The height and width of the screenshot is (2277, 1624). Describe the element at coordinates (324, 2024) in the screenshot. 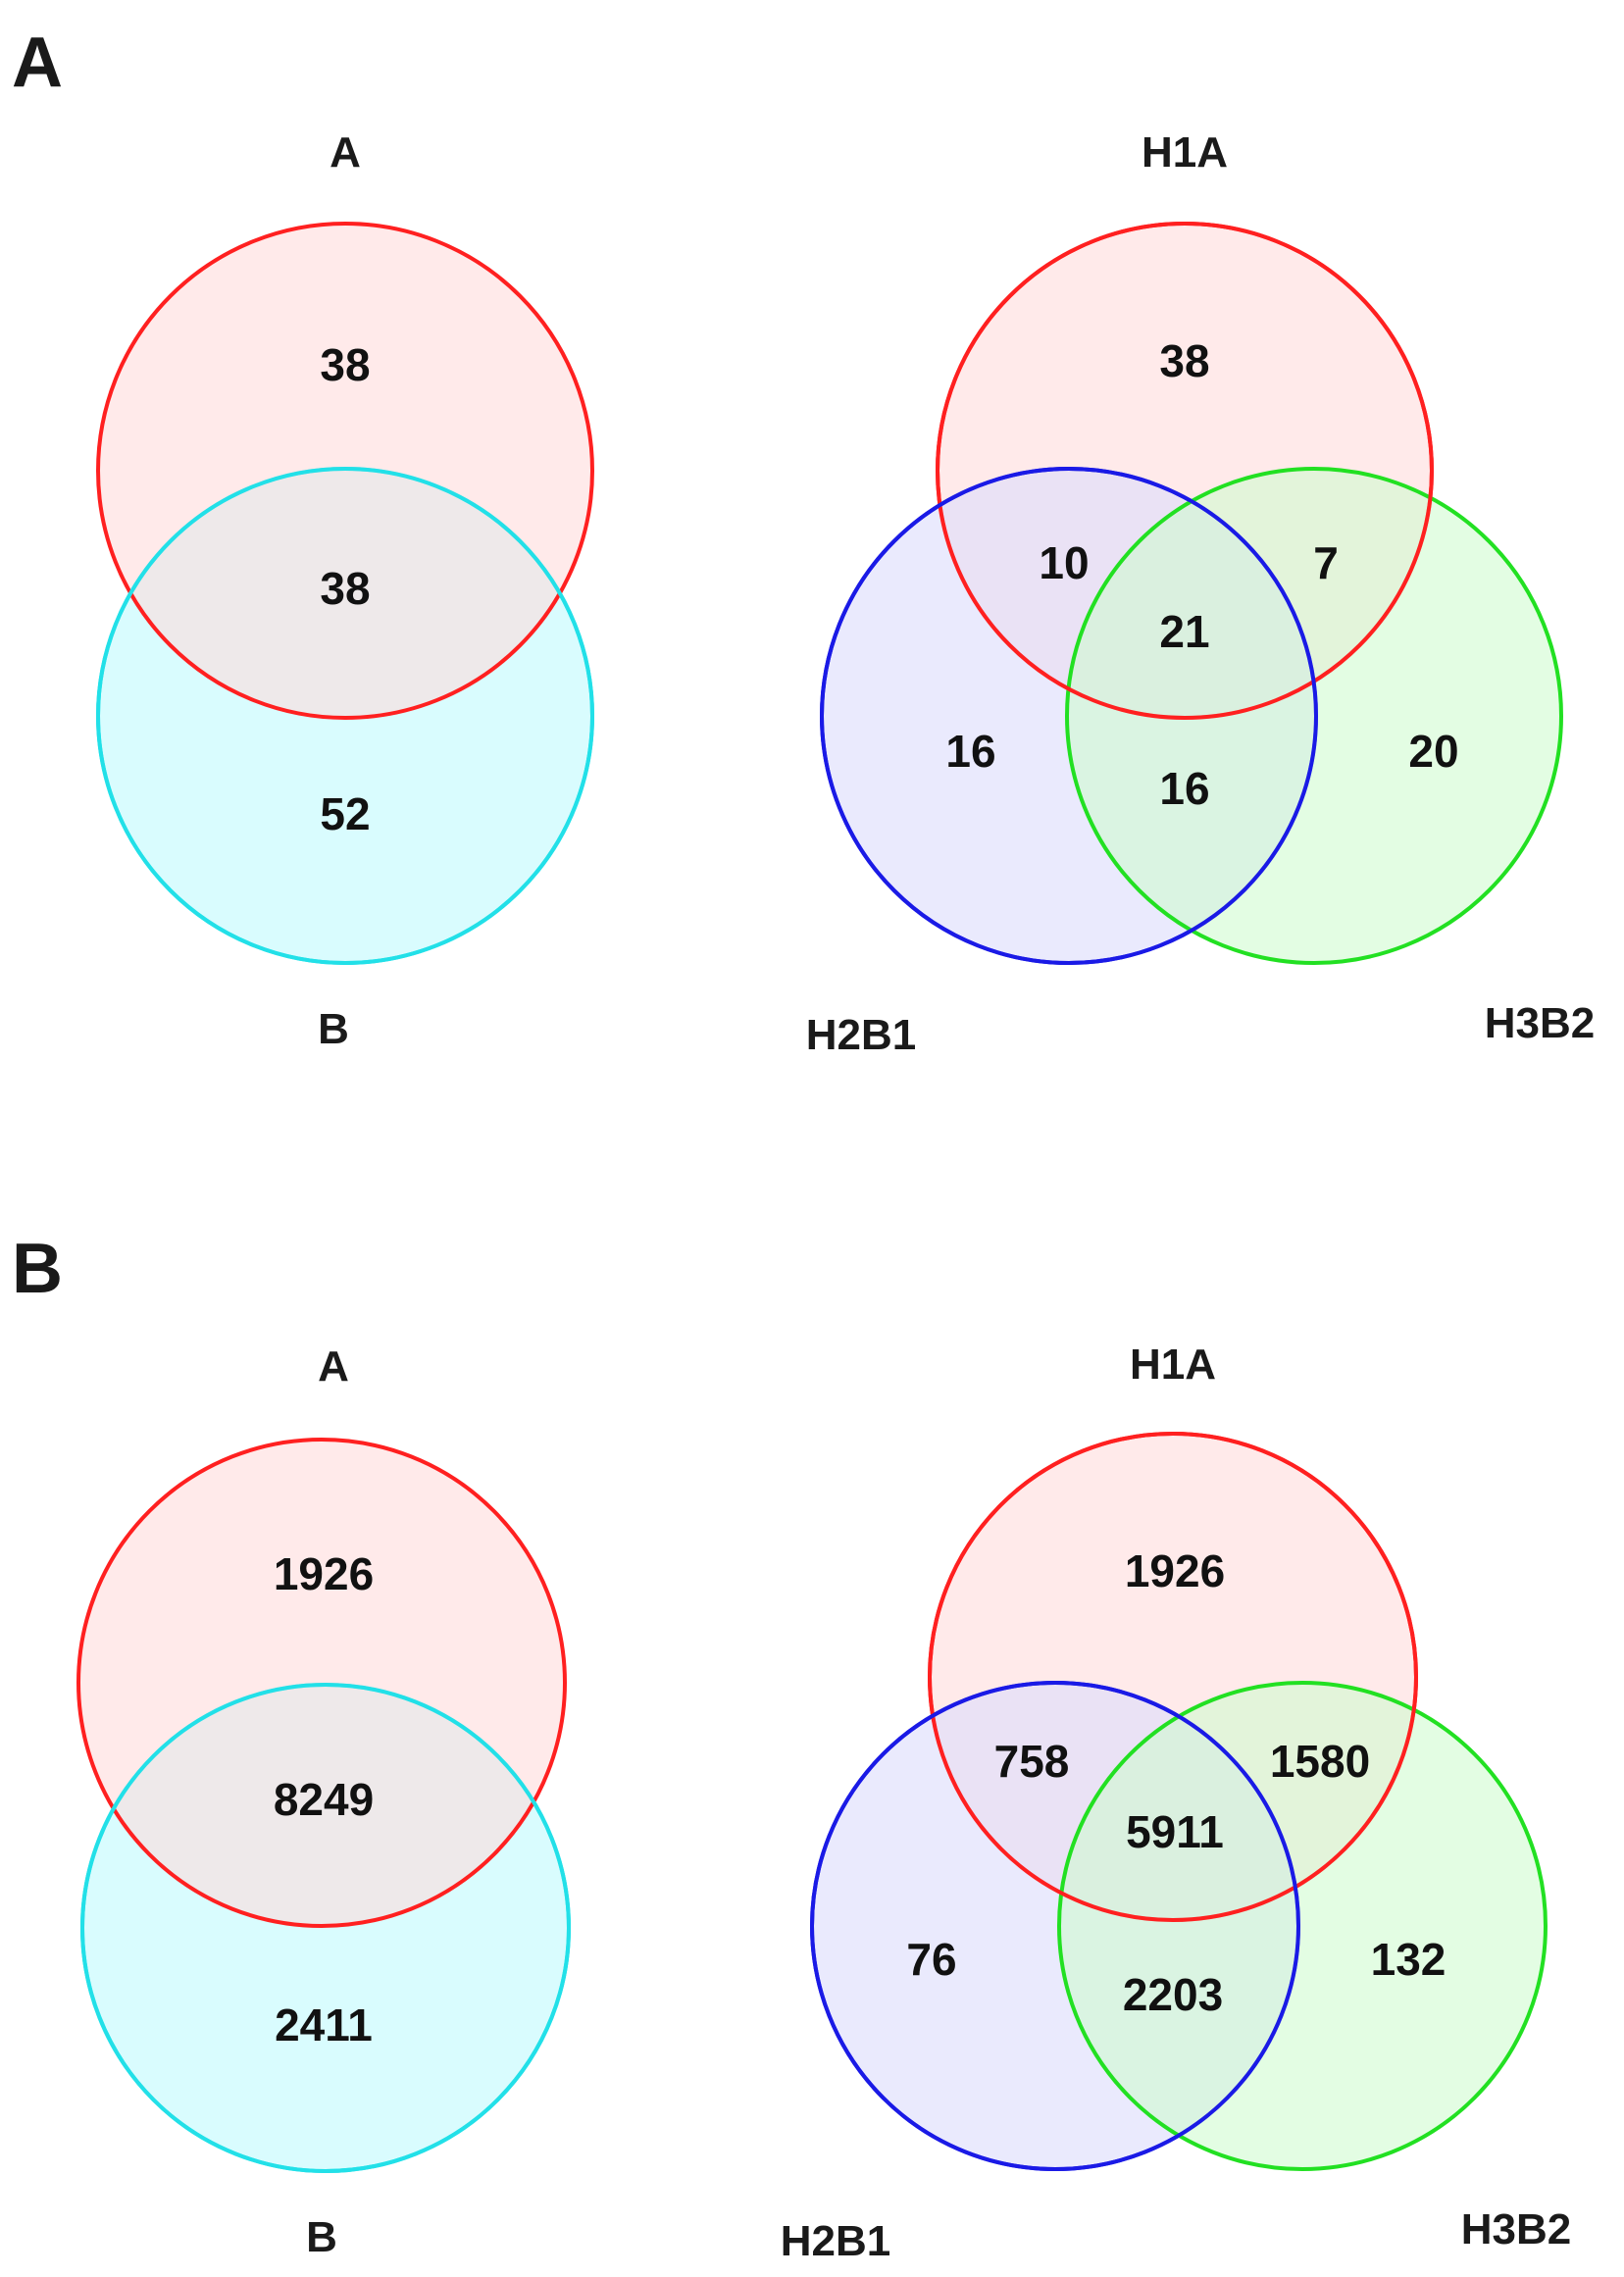

I see `panel-b-count-b-only: 2411` at that location.